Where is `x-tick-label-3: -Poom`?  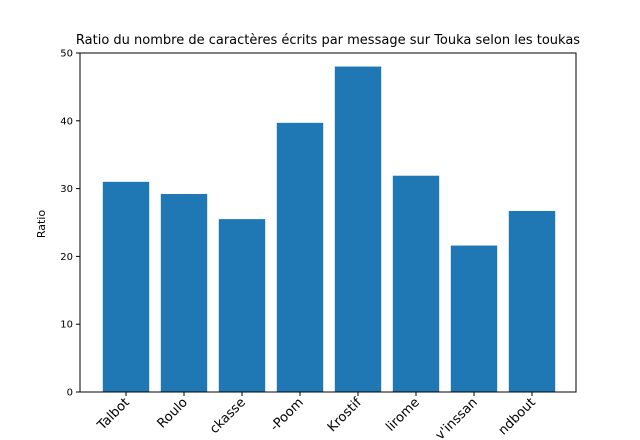 x-tick-label-3: -Poom is located at coordinates (286, 414).